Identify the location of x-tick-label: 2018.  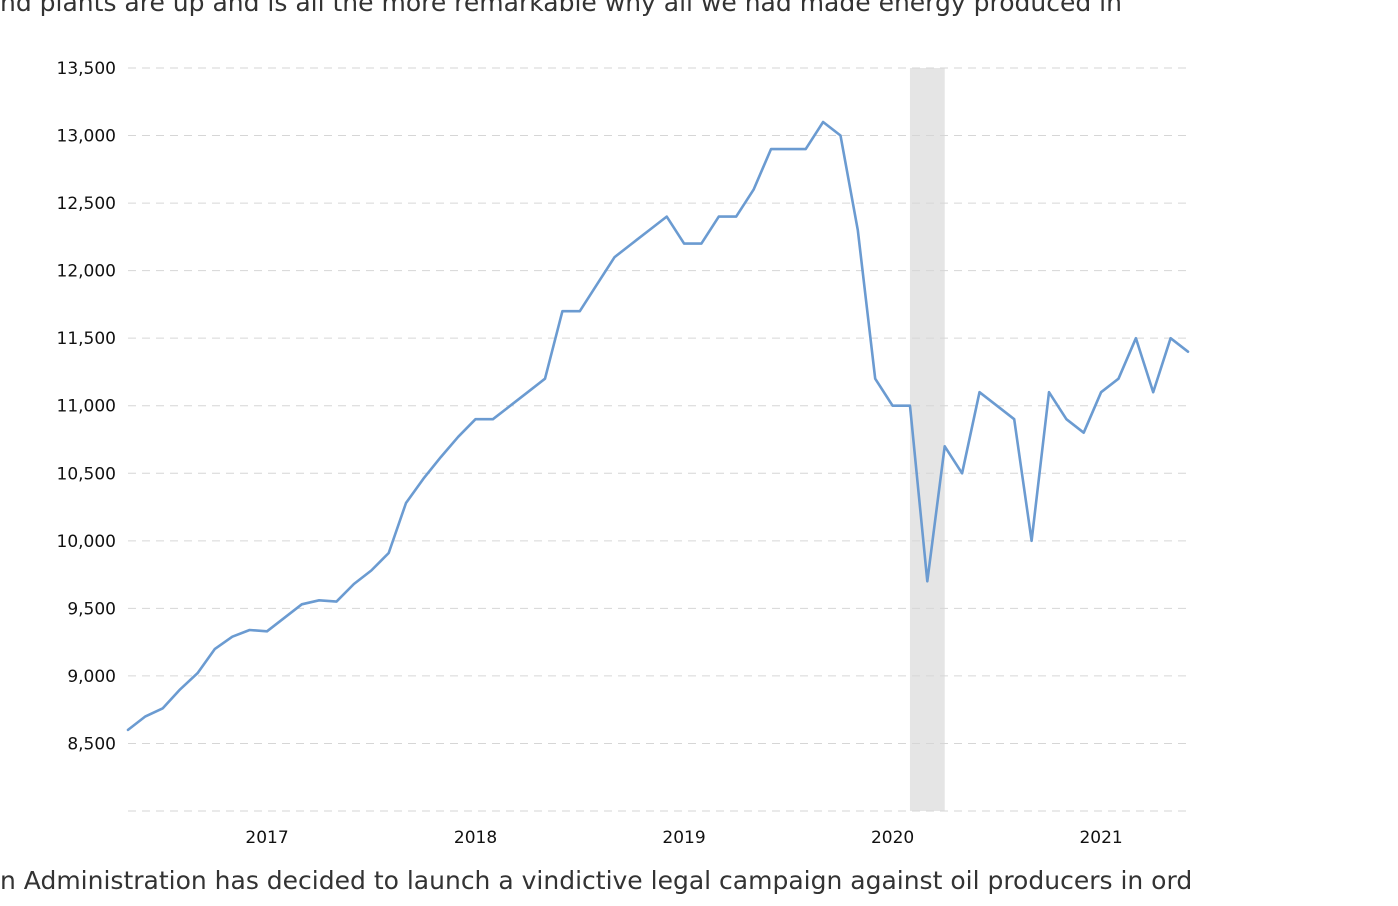
(475, 838).